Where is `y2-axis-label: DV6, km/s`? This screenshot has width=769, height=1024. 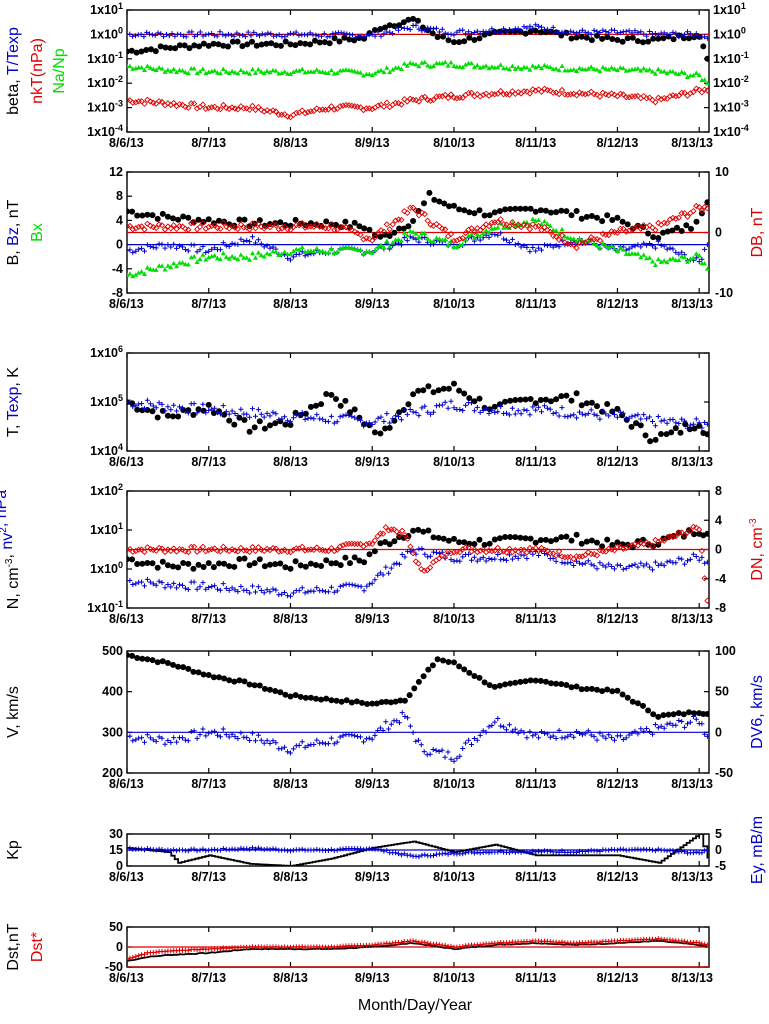 y2-axis-label: DV6, km/s is located at coordinates (757, 712).